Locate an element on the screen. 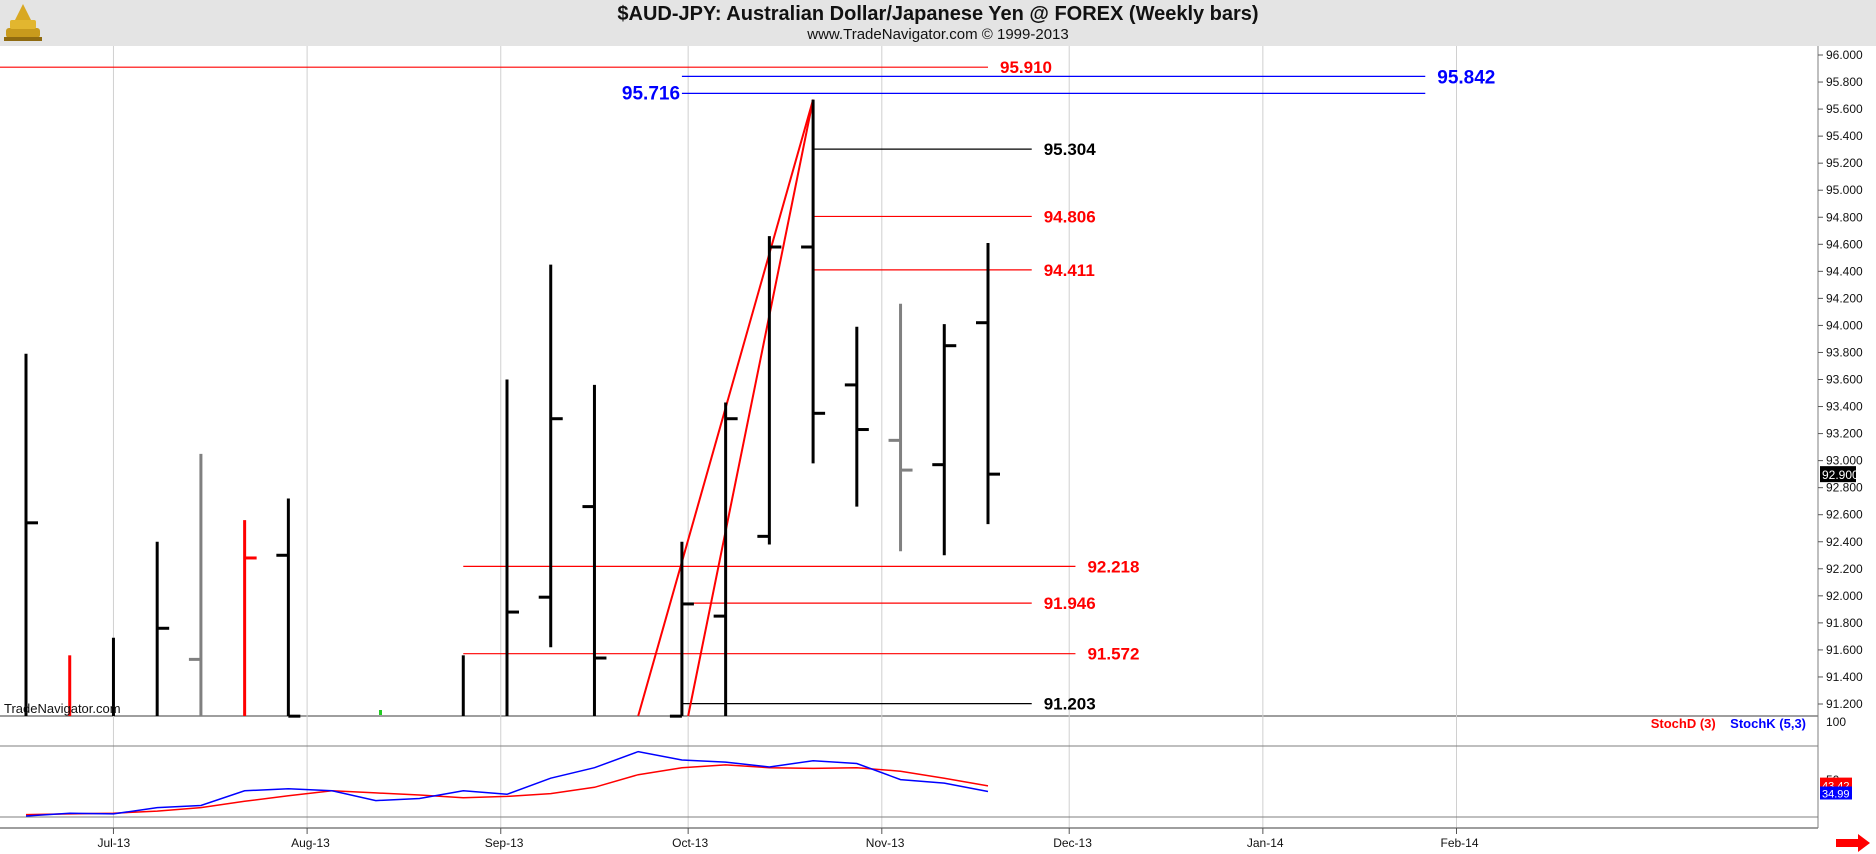 This screenshot has height=854, width=1876. last-price-box is located at coordinates (1838, 474).